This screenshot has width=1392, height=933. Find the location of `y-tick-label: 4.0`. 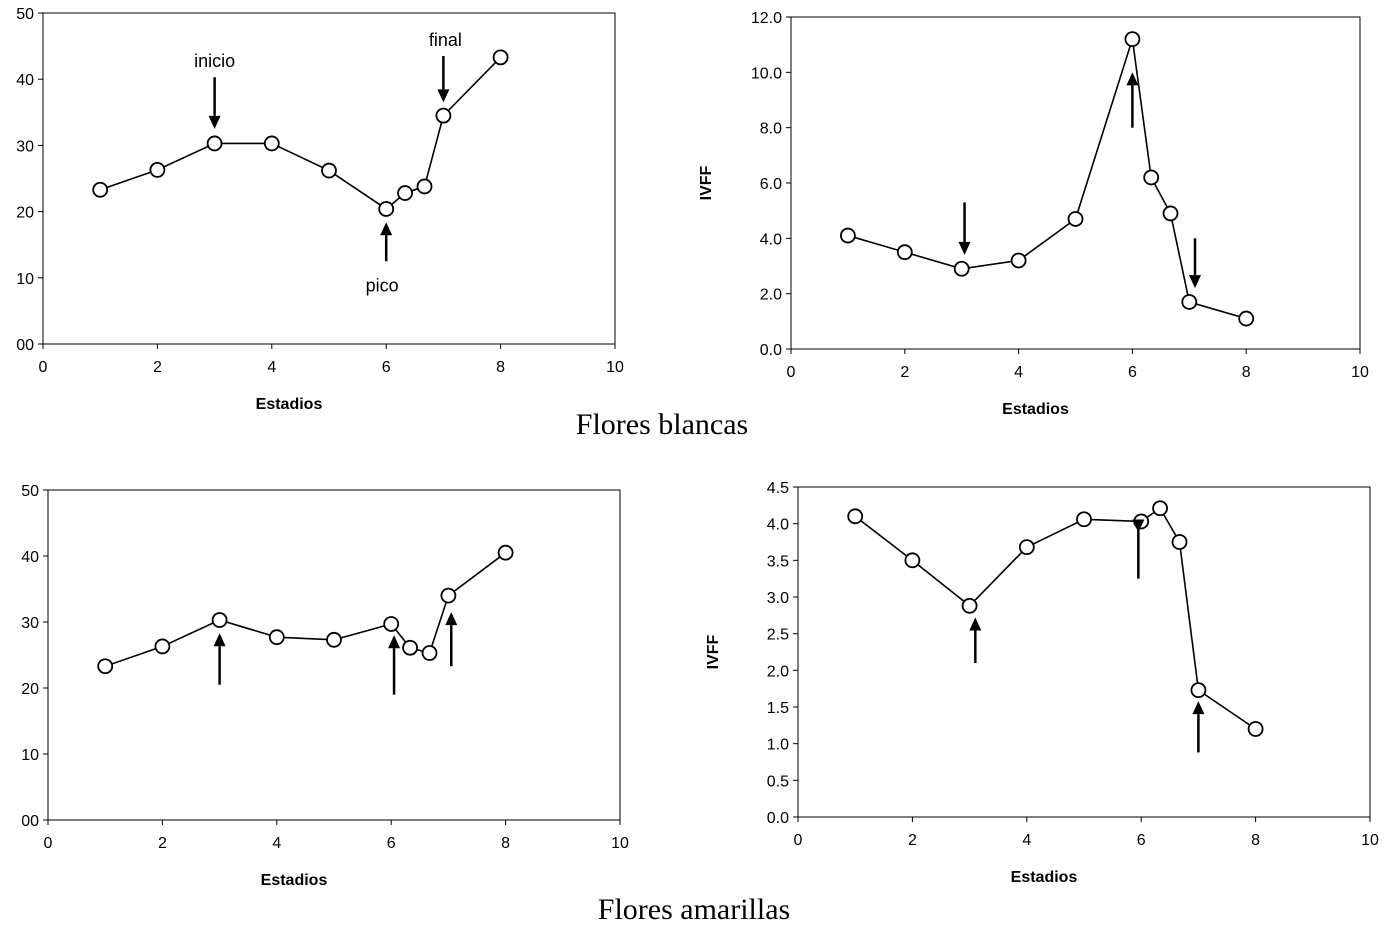

y-tick-label: 4.0 is located at coordinates (771, 239).